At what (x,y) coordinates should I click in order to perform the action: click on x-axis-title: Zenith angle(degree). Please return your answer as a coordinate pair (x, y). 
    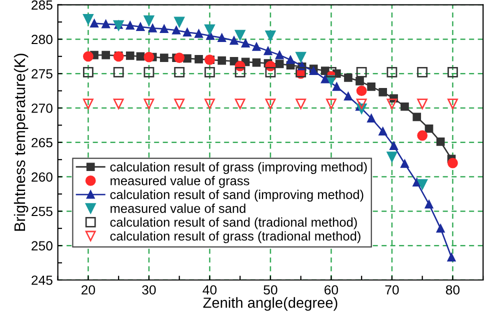
    Looking at the image, I should click on (270, 304).